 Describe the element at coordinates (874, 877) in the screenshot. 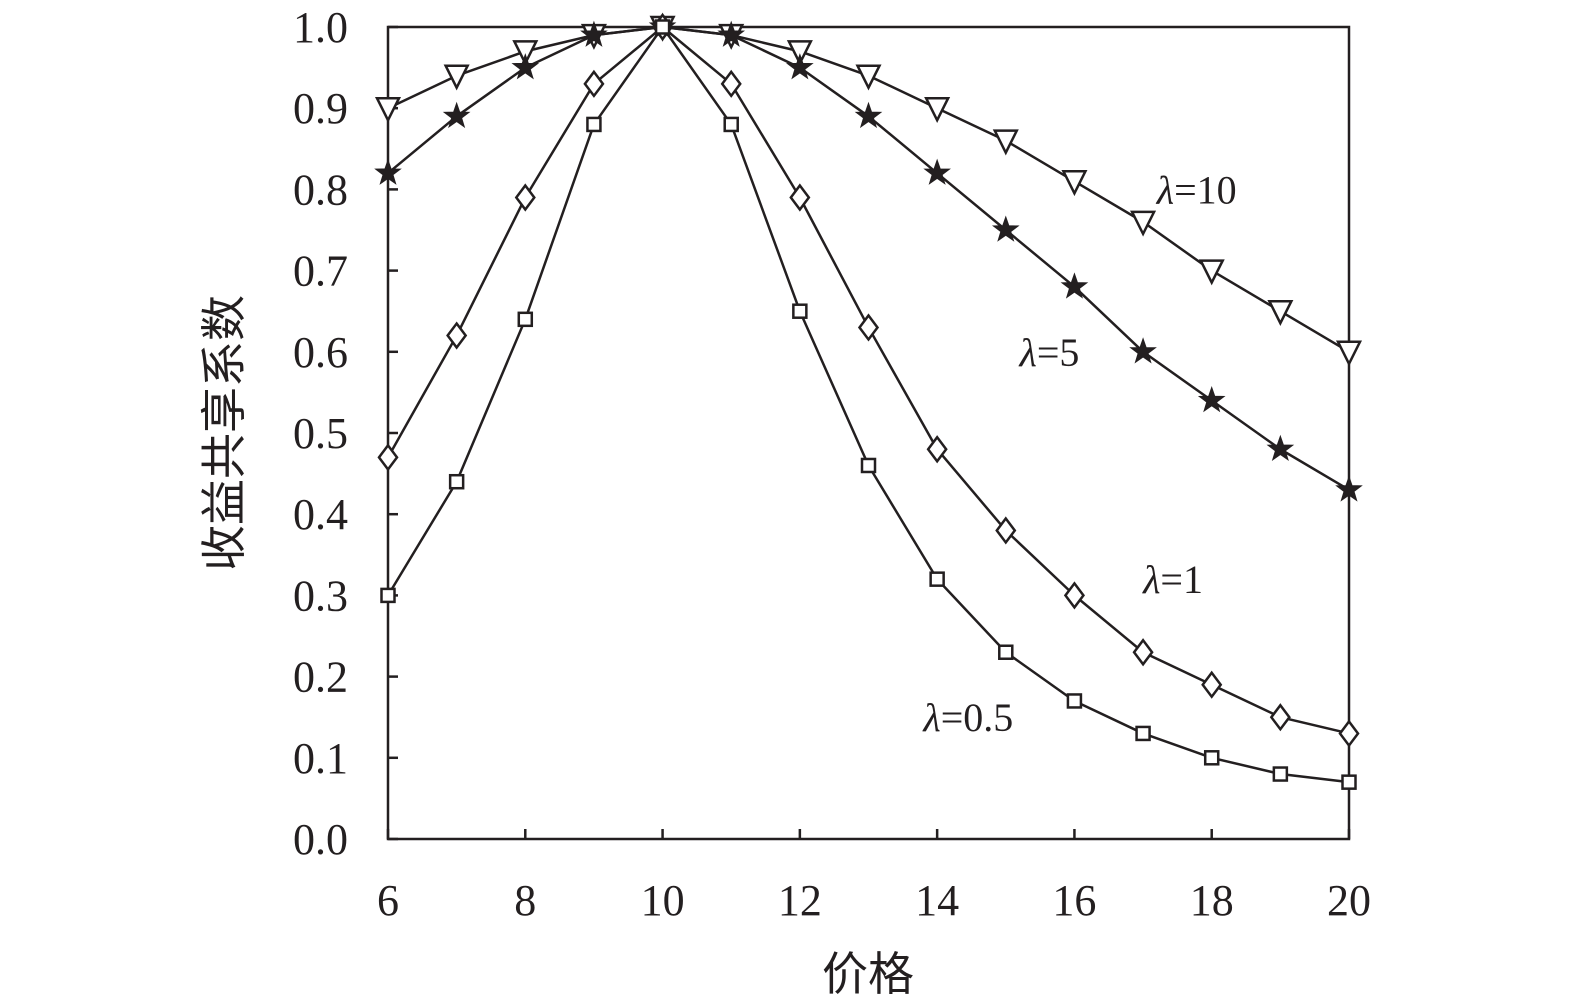

I see `x-axis: 6 8 10 12 14 16 18 20` at that location.